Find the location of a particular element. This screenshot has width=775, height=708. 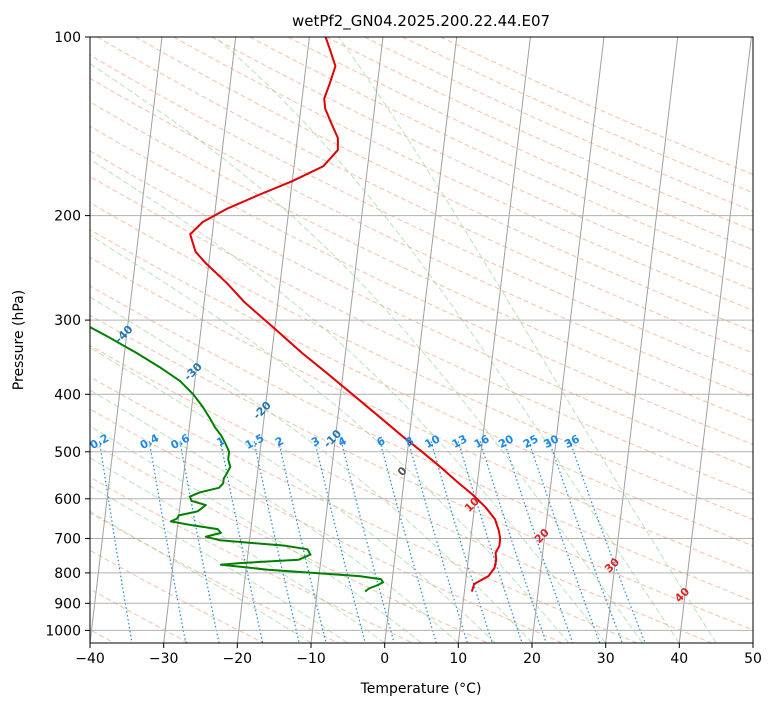

x-tick-label: −30 is located at coordinates (164, 659).